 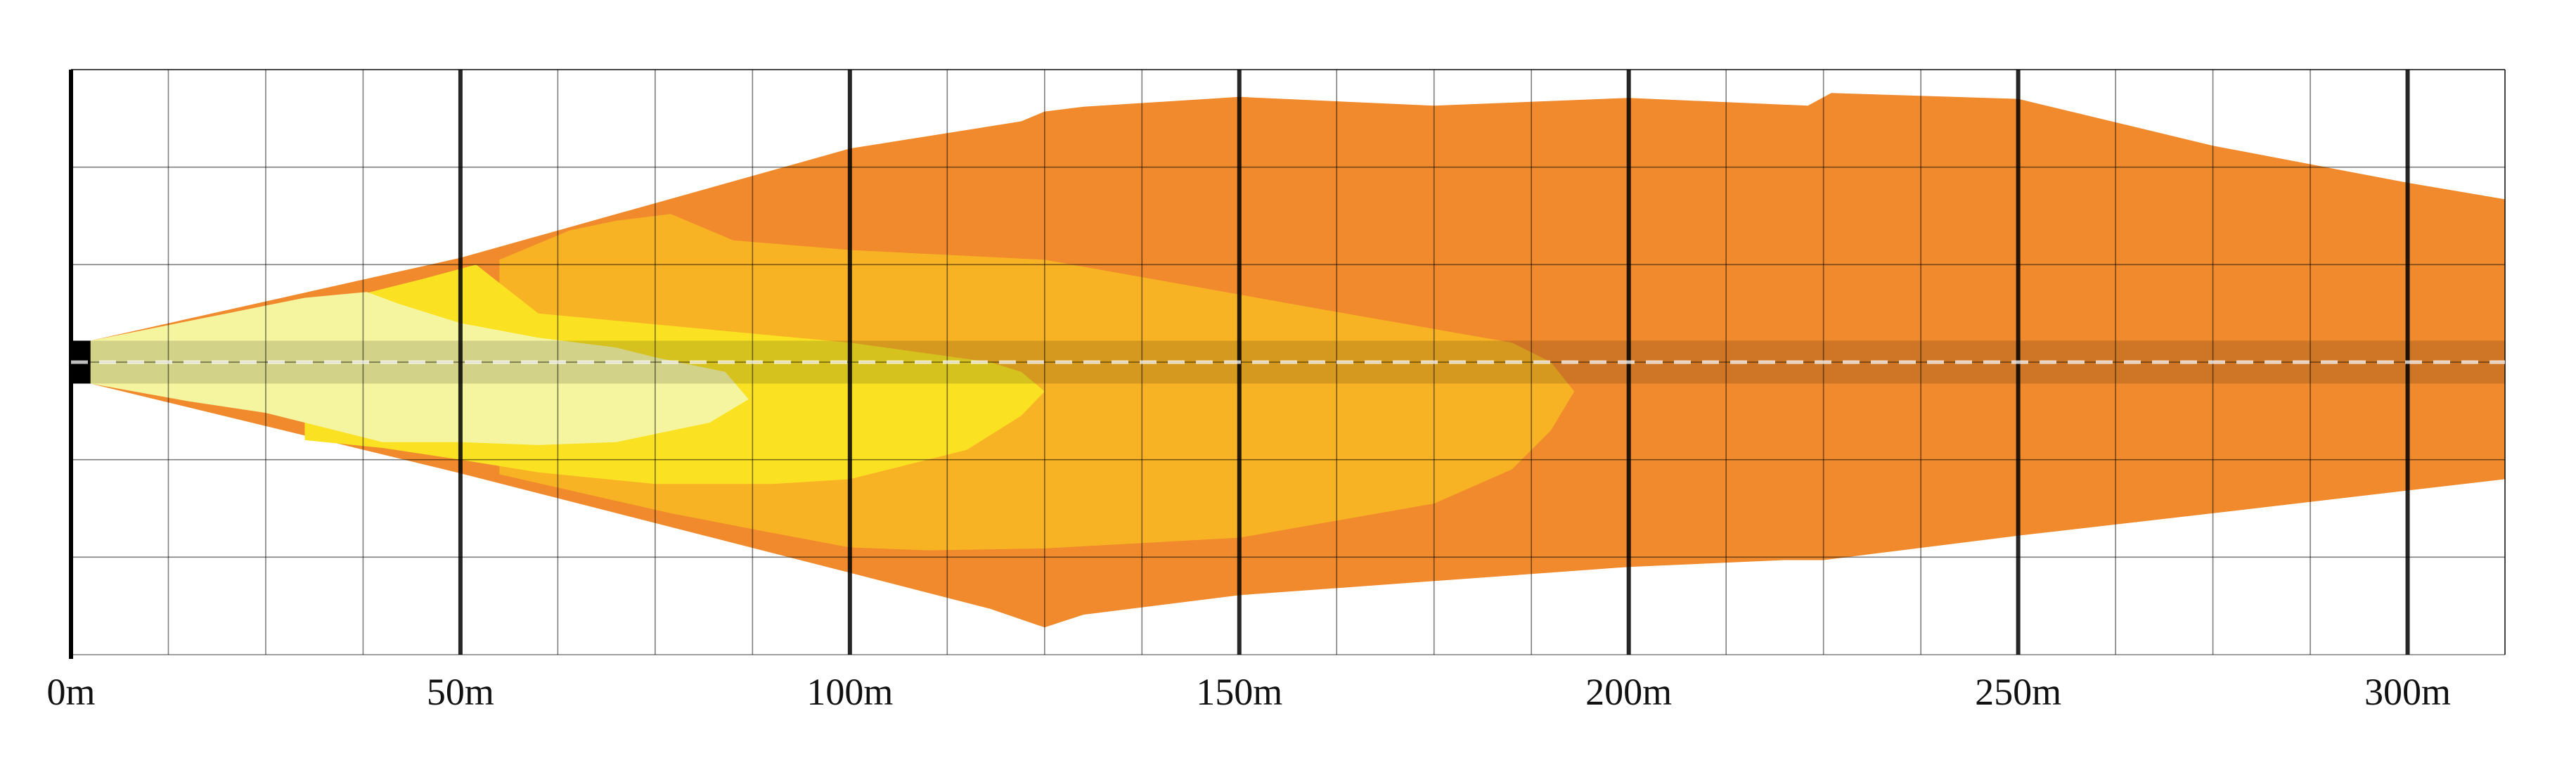 What do you see at coordinates (460, 692) in the screenshot?
I see `x-tick-label: 50m` at bounding box center [460, 692].